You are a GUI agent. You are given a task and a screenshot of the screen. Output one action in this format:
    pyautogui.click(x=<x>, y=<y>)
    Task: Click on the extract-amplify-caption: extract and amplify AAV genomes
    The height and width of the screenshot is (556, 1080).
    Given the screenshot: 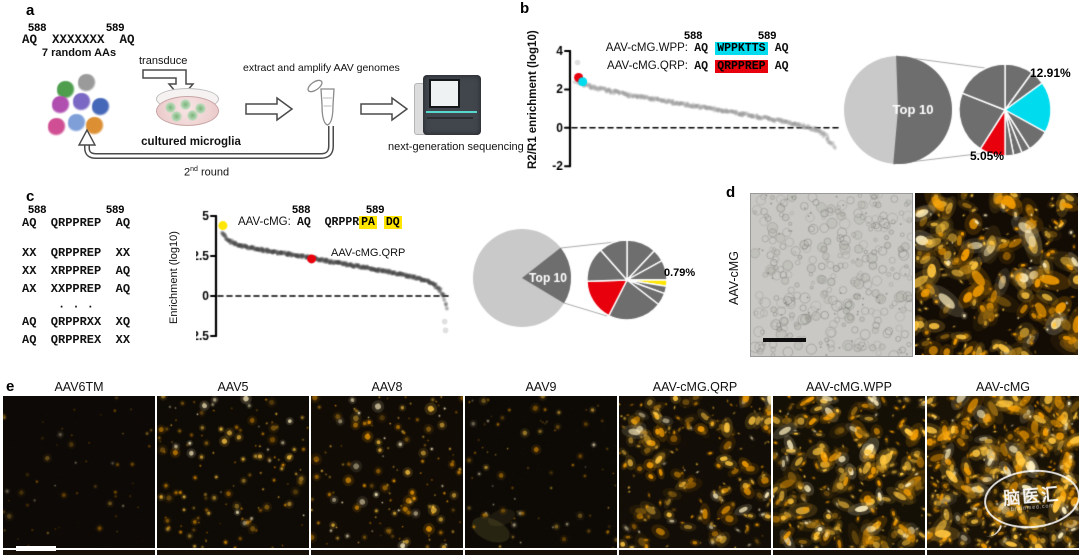 What is the action you would take?
    pyautogui.click(x=321, y=68)
    